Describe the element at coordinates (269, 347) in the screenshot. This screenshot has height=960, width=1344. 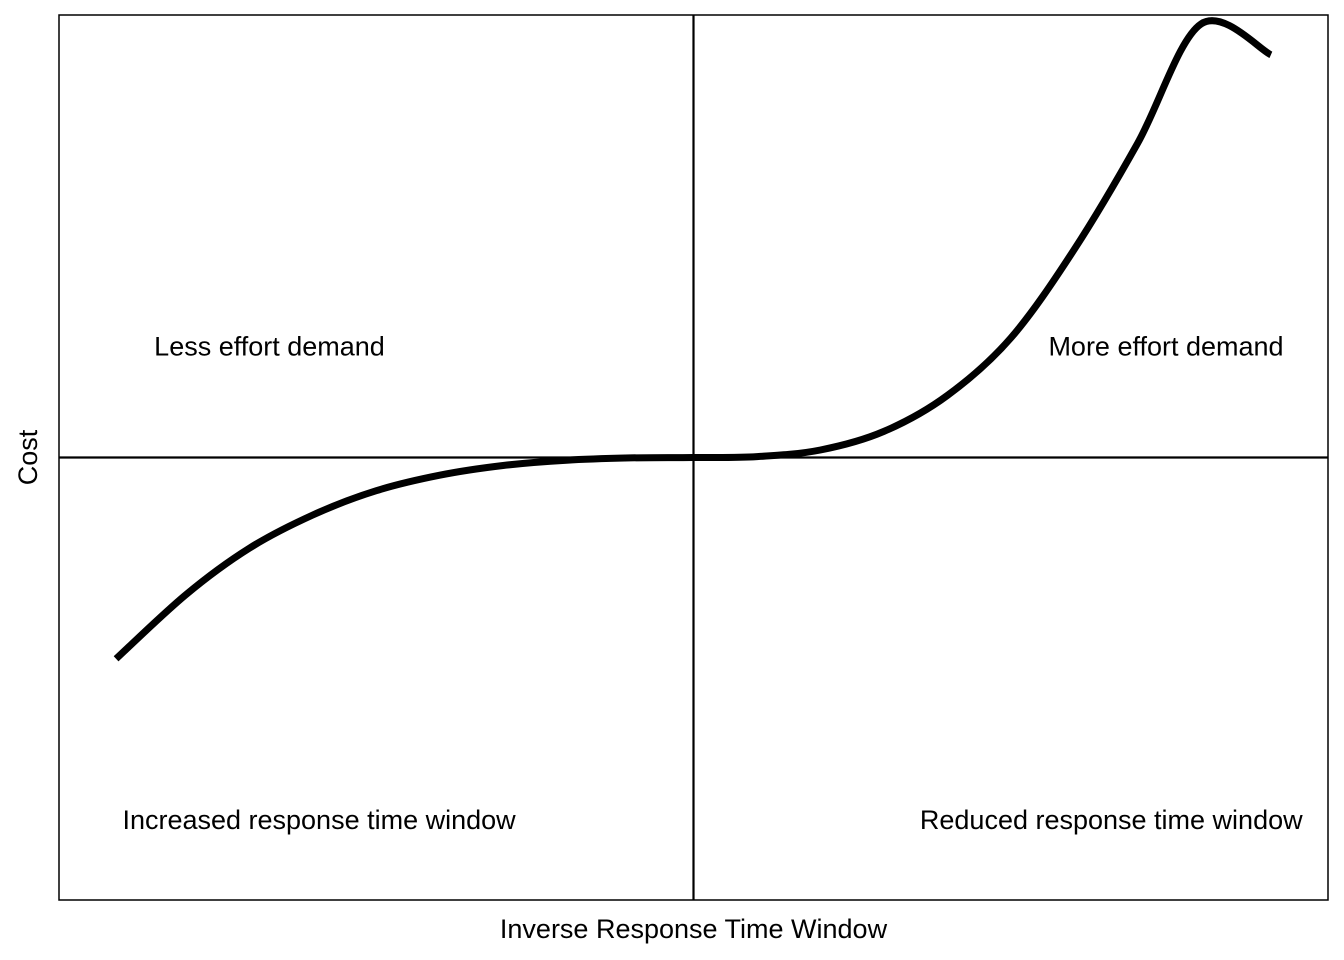
I see `annotation-less-effort: Less effort demand` at that location.